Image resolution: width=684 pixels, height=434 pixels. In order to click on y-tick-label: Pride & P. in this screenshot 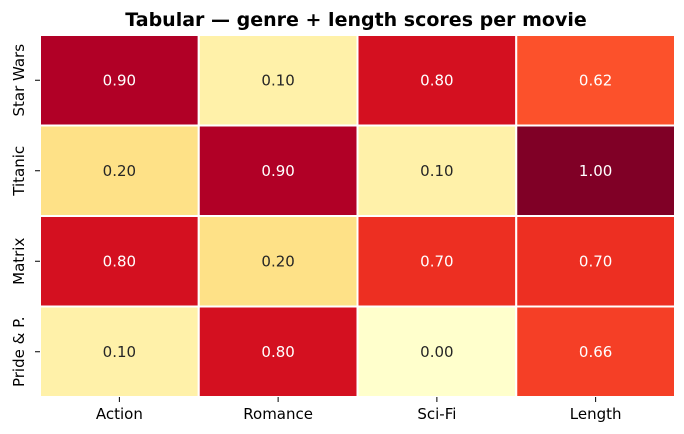, I will do `click(19, 351)`.